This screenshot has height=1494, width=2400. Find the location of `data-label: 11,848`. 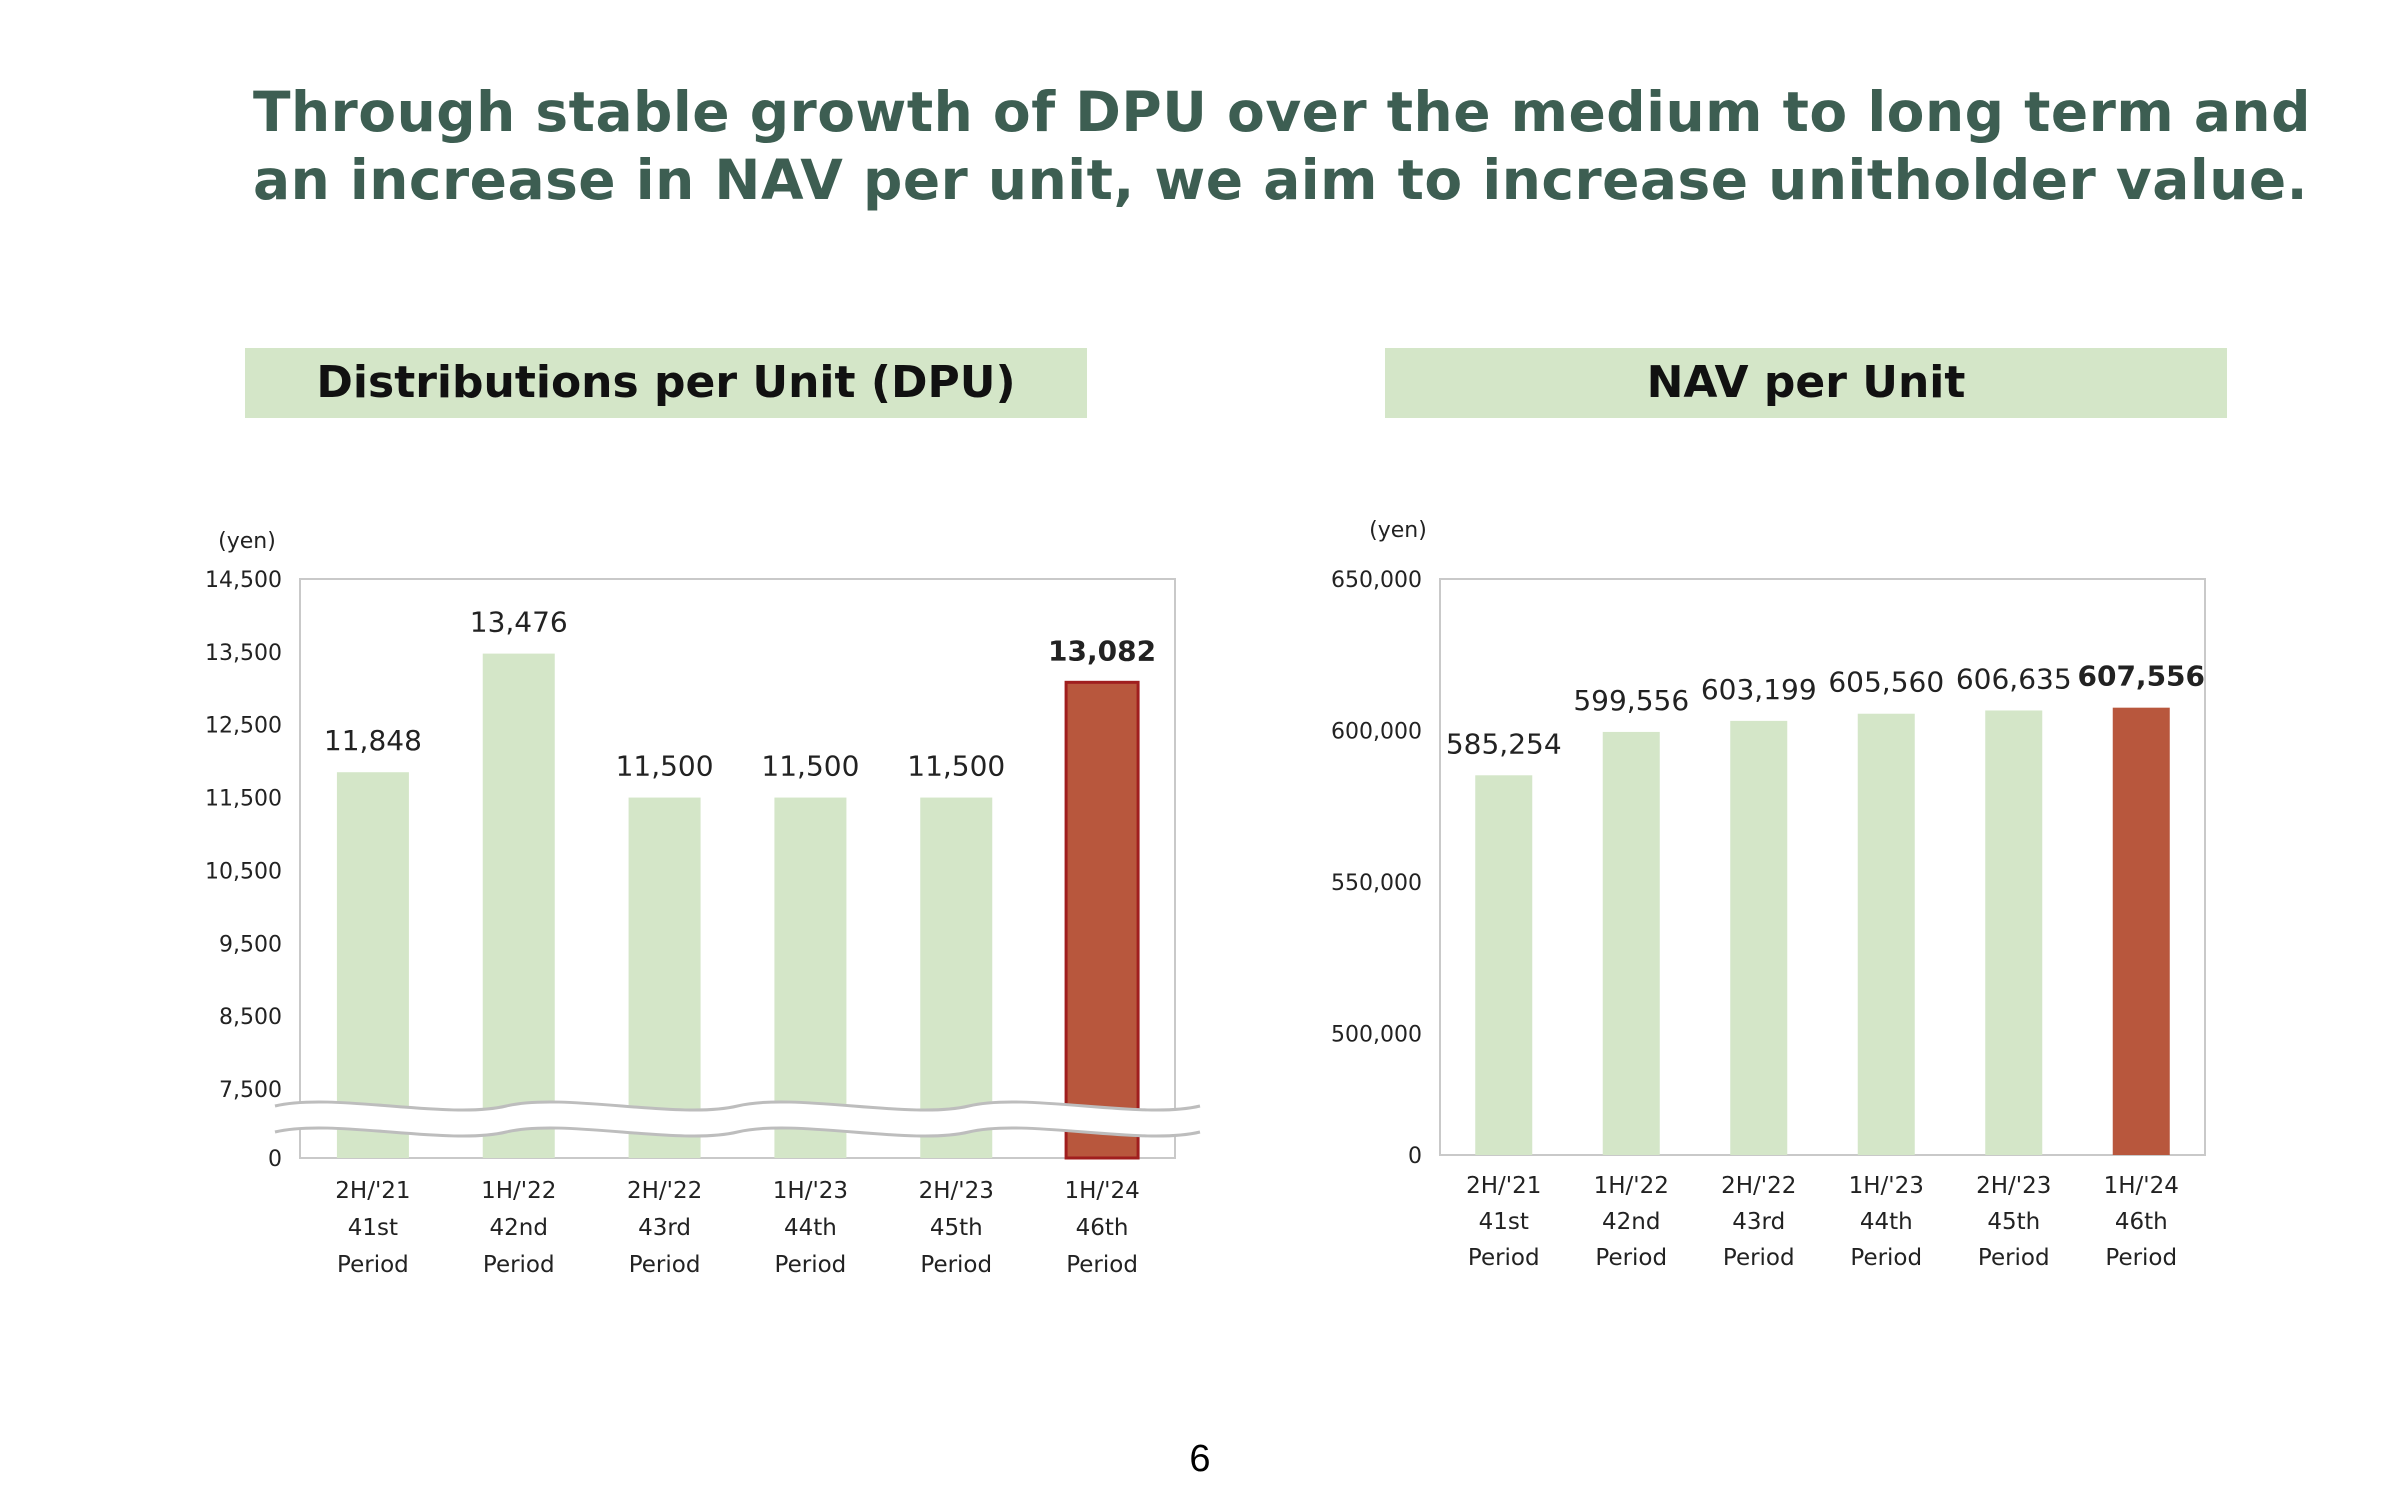

data-label: 11,848 is located at coordinates (373, 740).